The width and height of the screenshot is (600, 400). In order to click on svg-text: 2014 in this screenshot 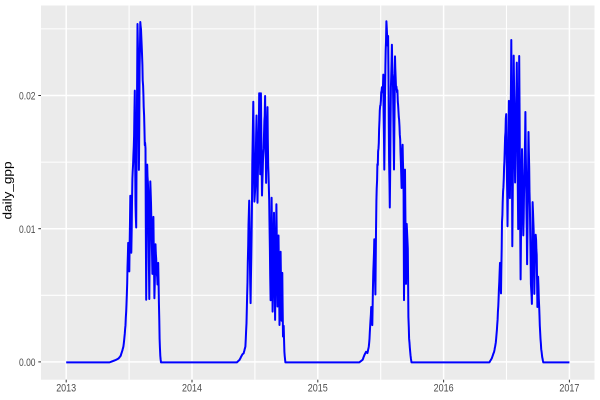, I will do `click(192, 388)`.